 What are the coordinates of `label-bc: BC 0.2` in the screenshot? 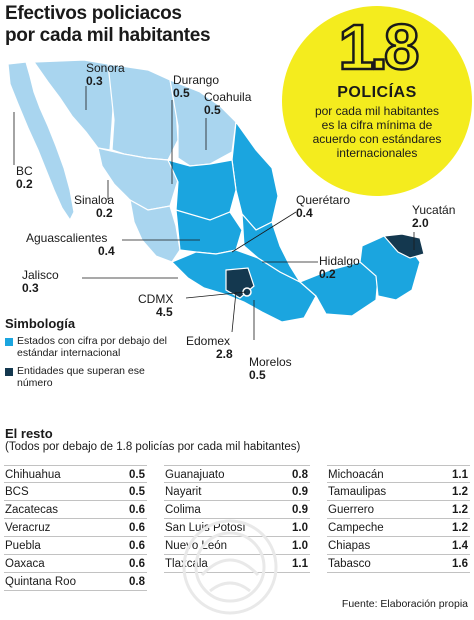 It's located at (24, 178).